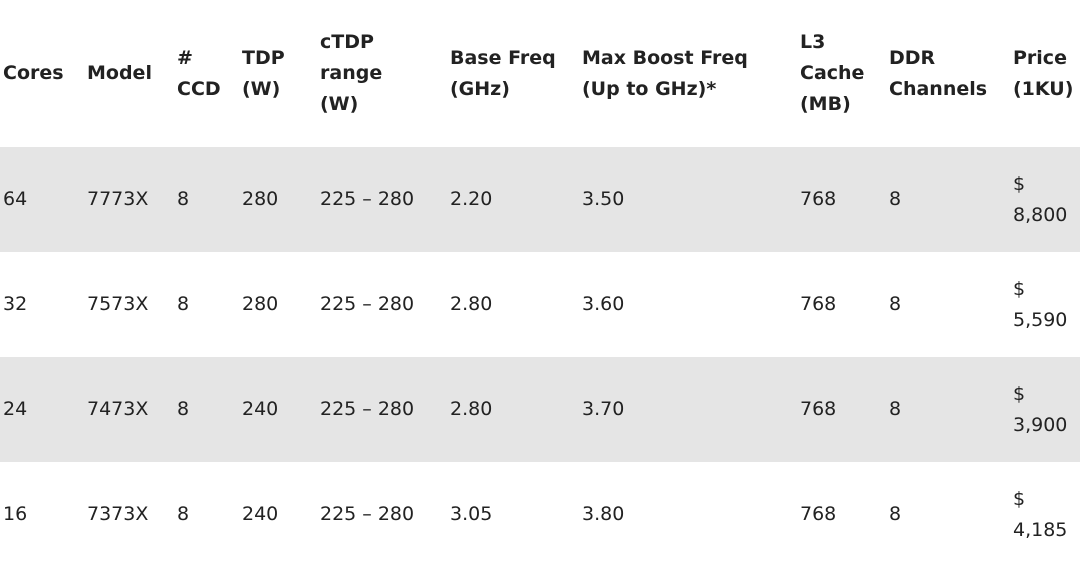 The image size is (1080, 567). What do you see at coordinates (206, 73) in the screenshot?
I see `header-cell: # CCD` at bounding box center [206, 73].